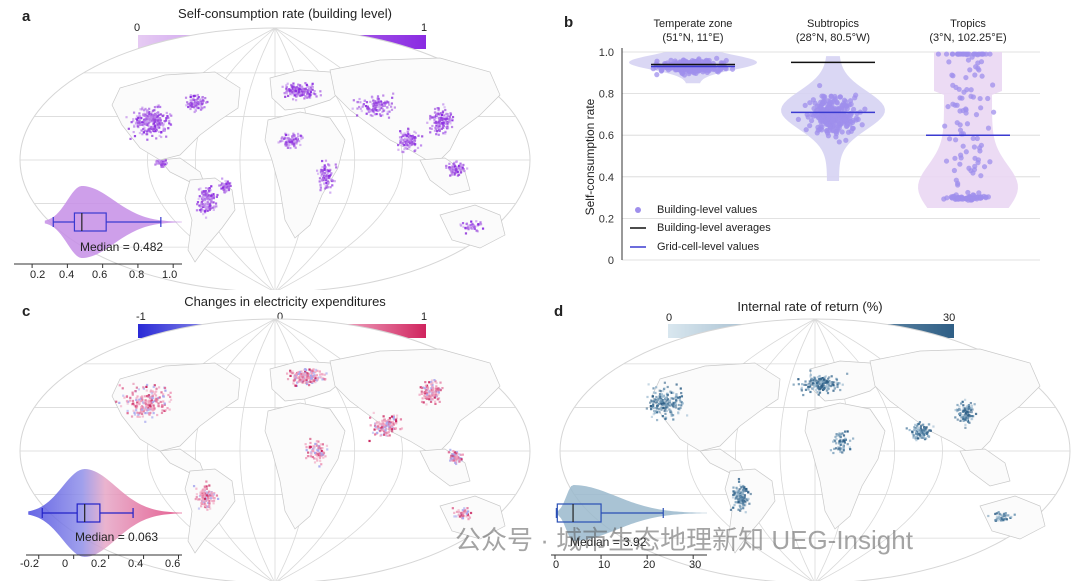 The height and width of the screenshot is (581, 1080). What do you see at coordinates (415, 402) in the screenshot?
I see `continent-asia` at bounding box center [415, 402].